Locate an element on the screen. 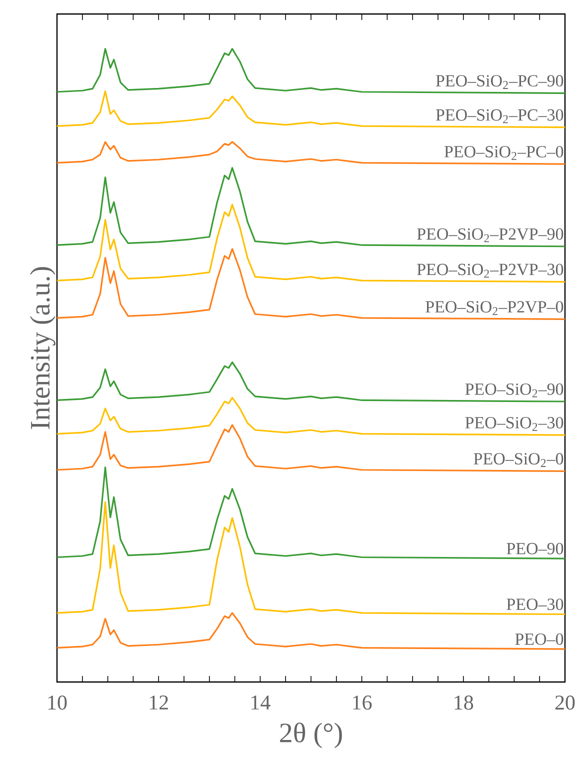 This screenshot has width=581, height=761. x-tick-label: 20 is located at coordinates (565, 703).